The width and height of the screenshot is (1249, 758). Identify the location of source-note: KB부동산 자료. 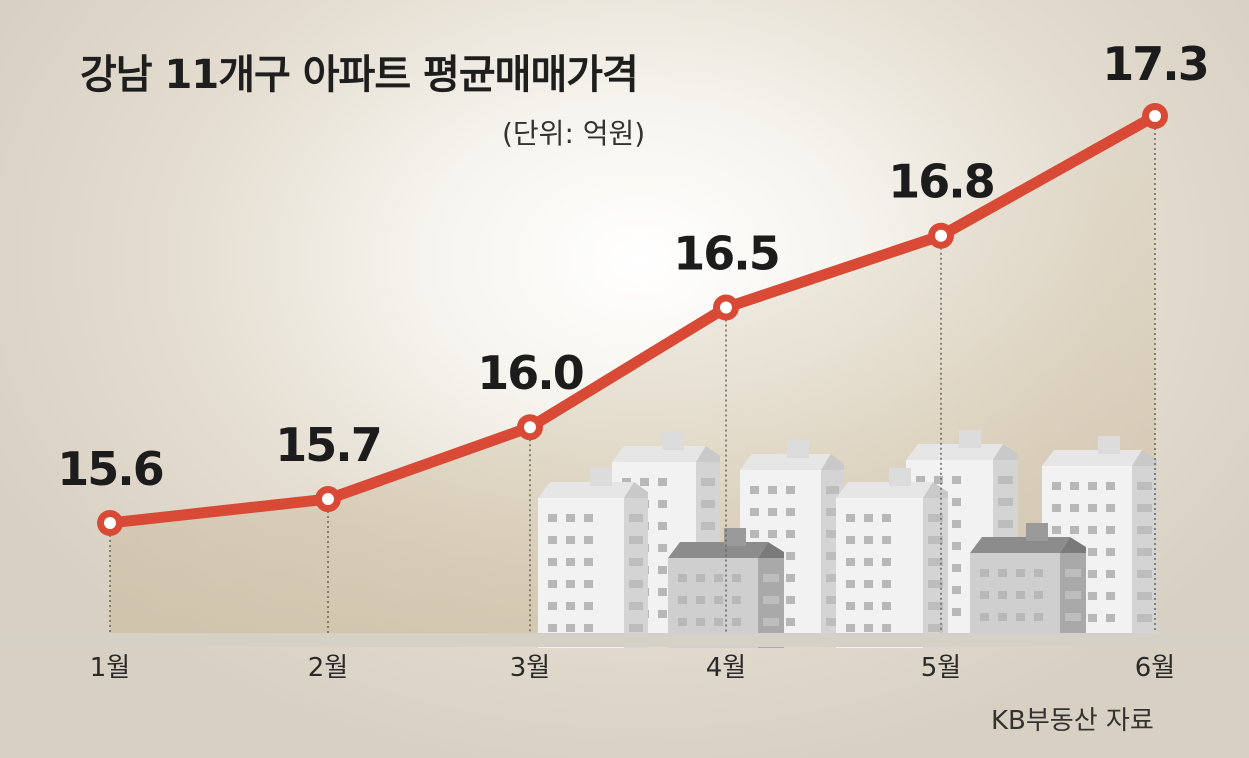
(1072, 721).